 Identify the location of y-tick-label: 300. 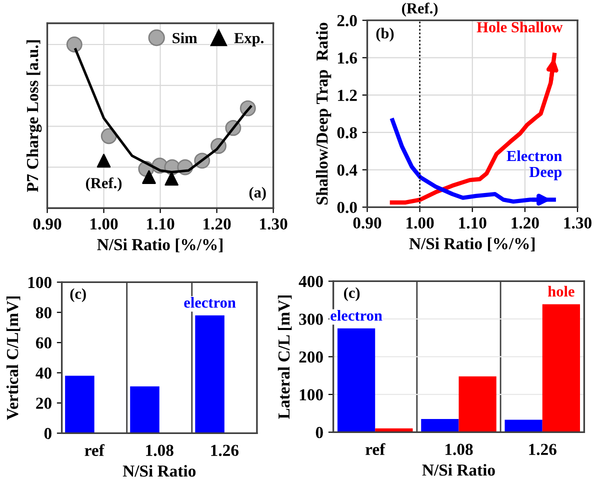
(311, 319).